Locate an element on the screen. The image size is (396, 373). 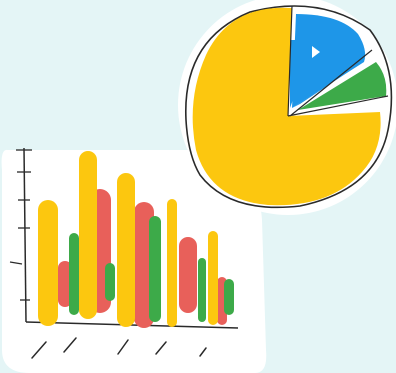
y-tick is located at coordinates (16, 263).